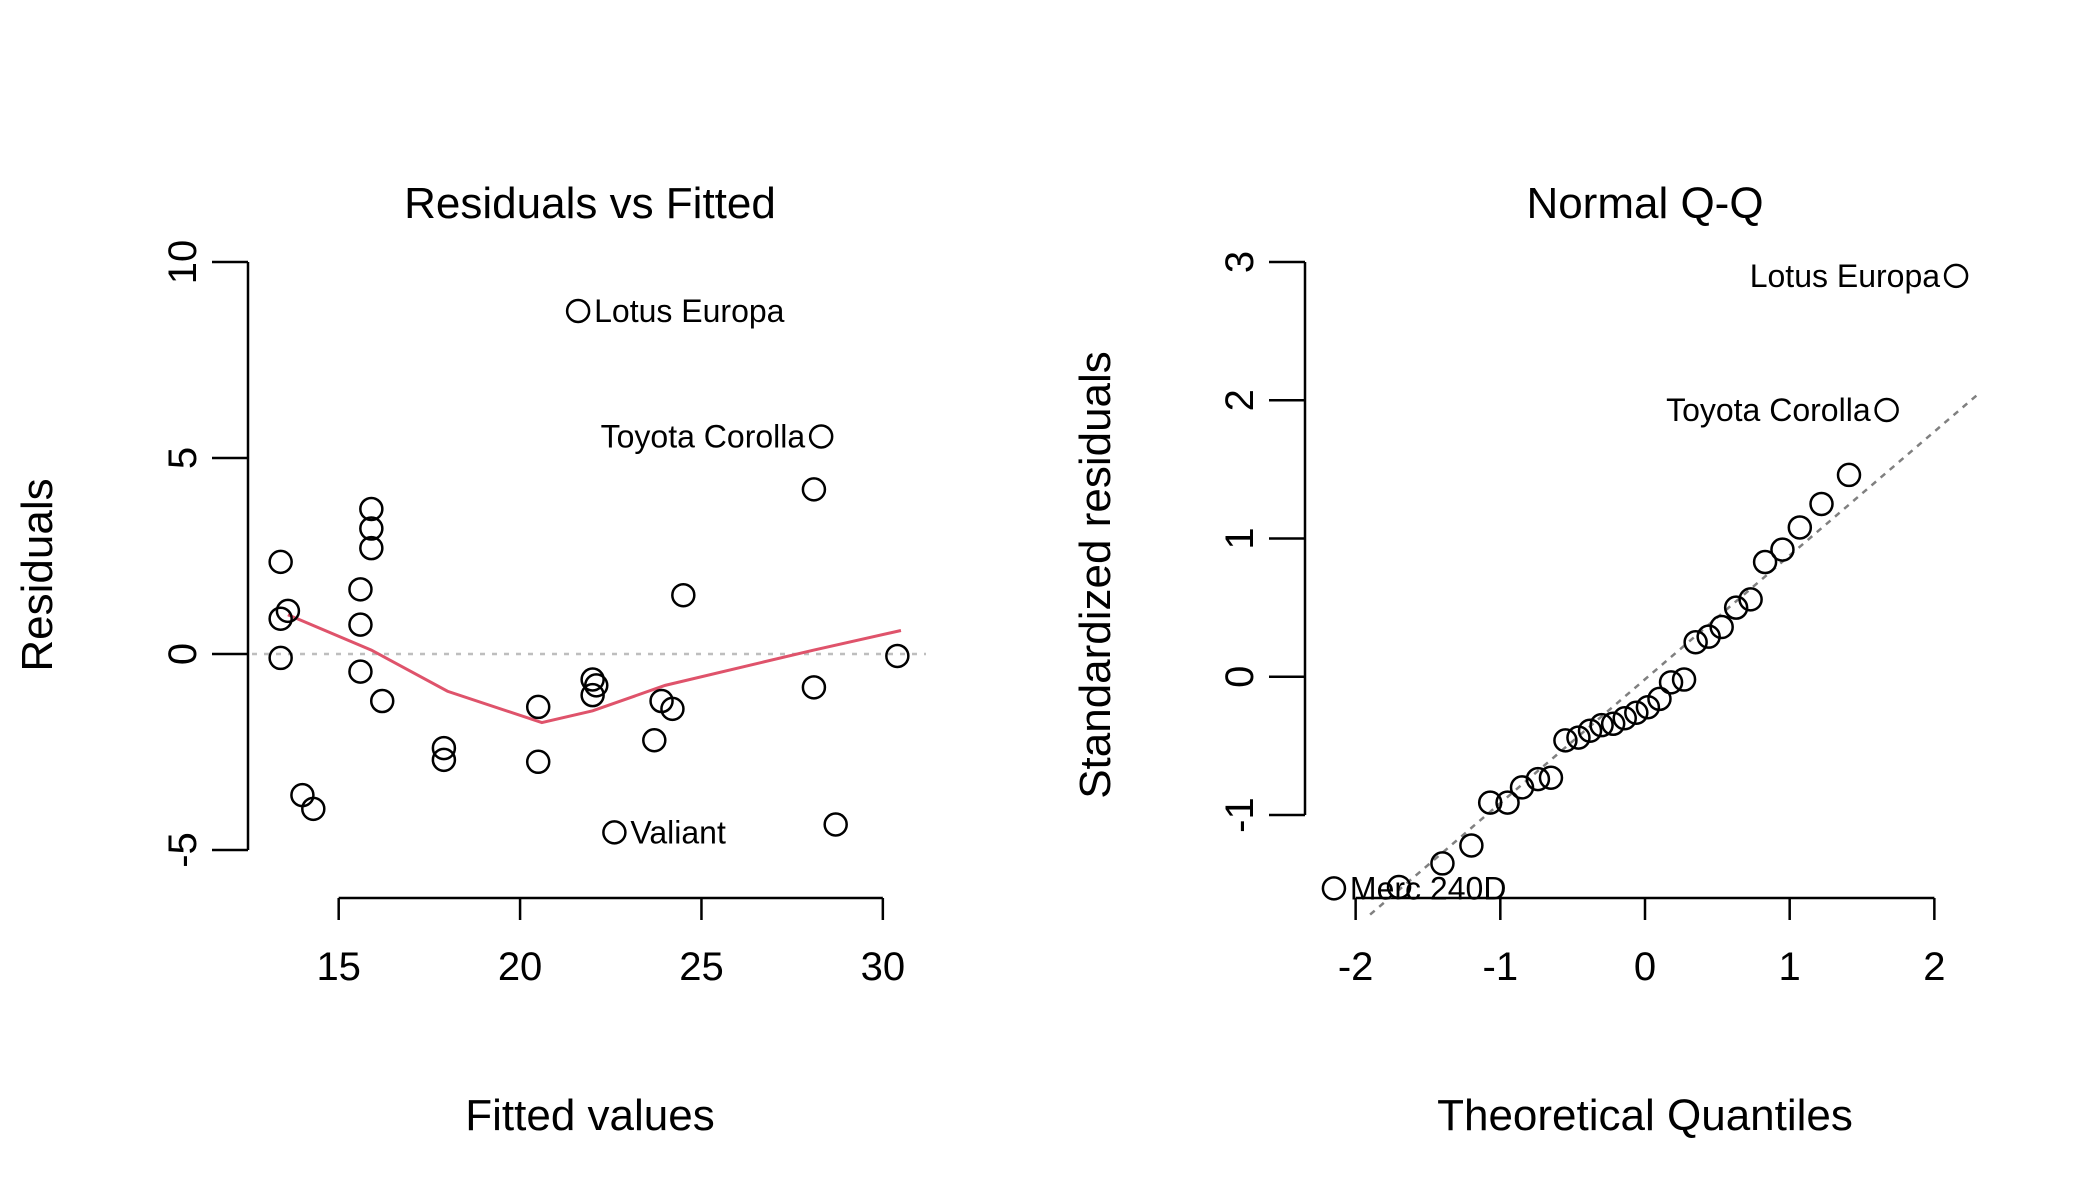 This screenshot has width=2100, height=1200. Describe the element at coordinates (1645, 1115) in the screenshot. I see `qq-x-axis-label: Theoretical Quantiles` at that location.